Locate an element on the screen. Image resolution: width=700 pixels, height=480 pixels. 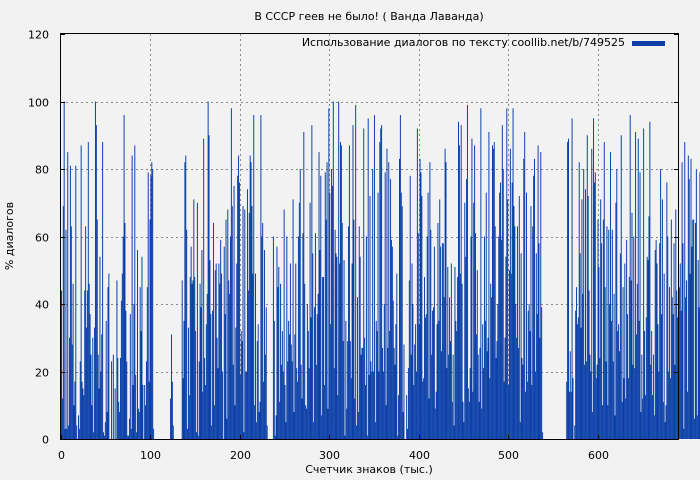
x-tick-label: 600 is located at coordinates (598, 455).